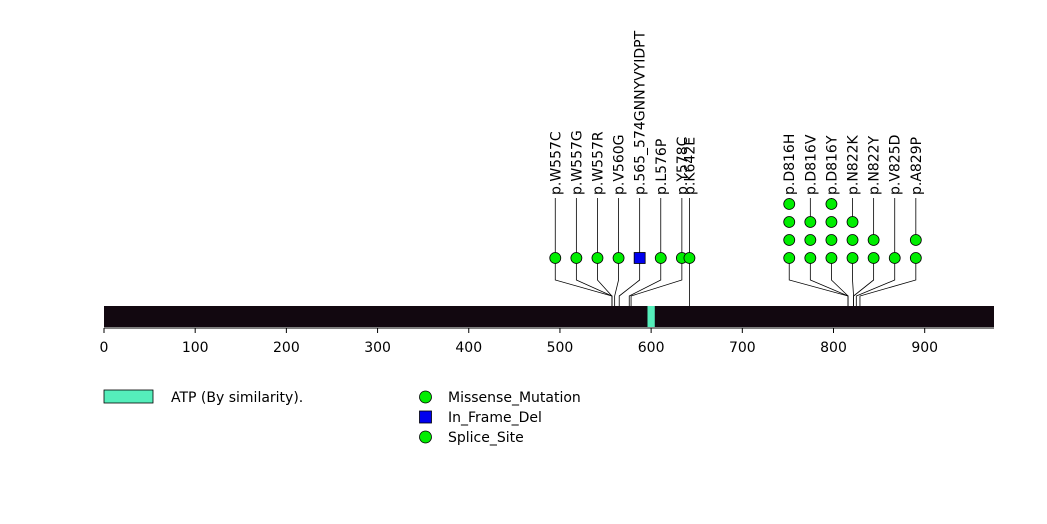 The image size is (1047, 524). Describe the element at coordinates (810, 222) in the screenshot. I see `marker-p.D816V-2` at that location.